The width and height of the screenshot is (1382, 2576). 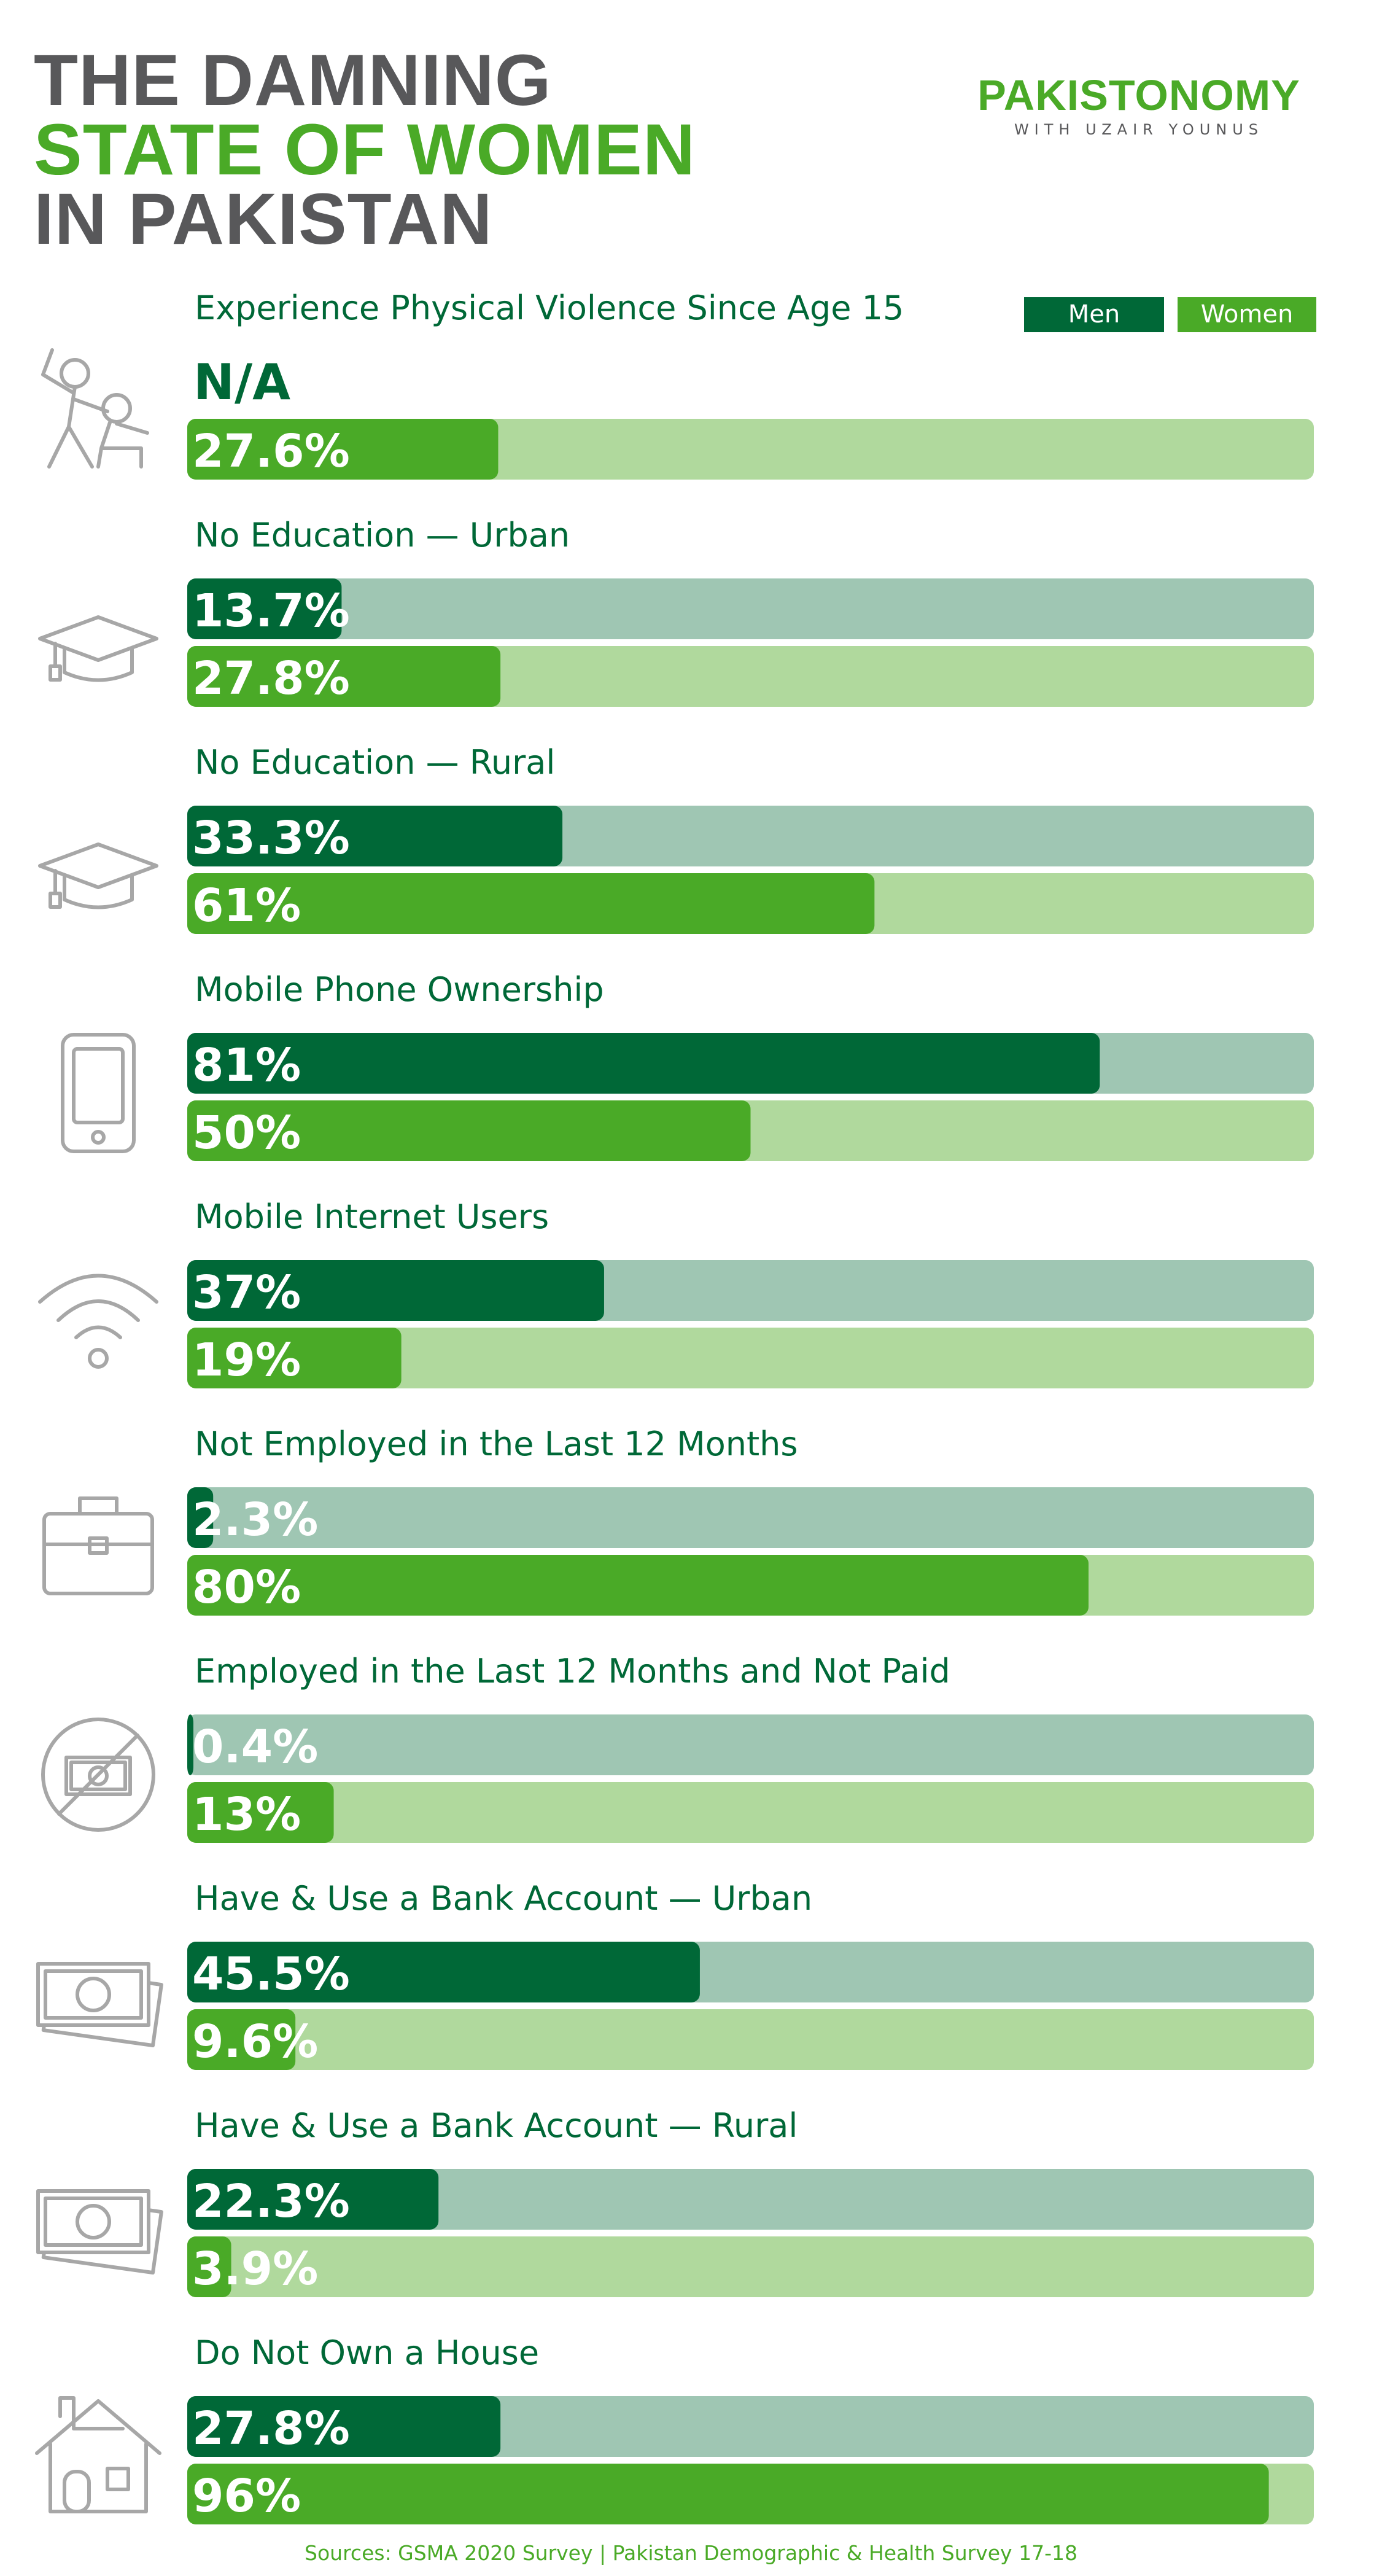 I want to click on women-value-label: 50%, so click(x=246, y=1133).